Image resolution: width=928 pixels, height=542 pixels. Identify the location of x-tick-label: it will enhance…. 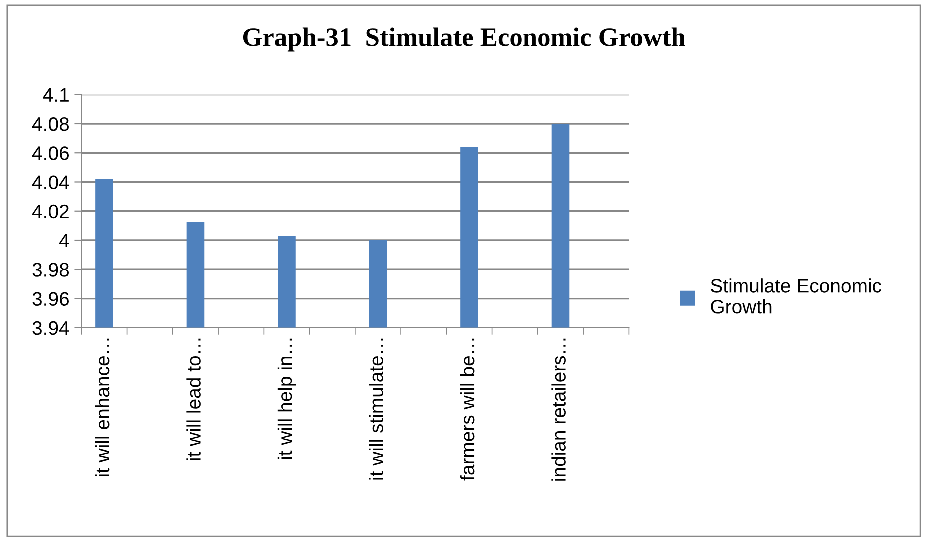
(102, 407).